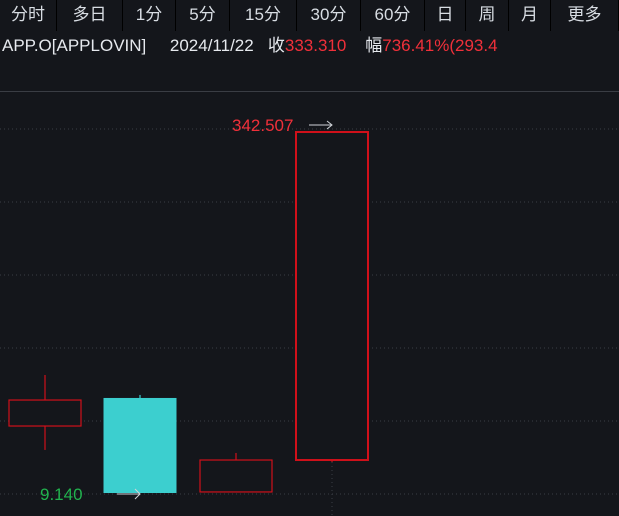  What do you see at coordinates (440, 45) in the screenshot?
I see `range-value: 736.41%(293.4` at bounding box center [440, 45].